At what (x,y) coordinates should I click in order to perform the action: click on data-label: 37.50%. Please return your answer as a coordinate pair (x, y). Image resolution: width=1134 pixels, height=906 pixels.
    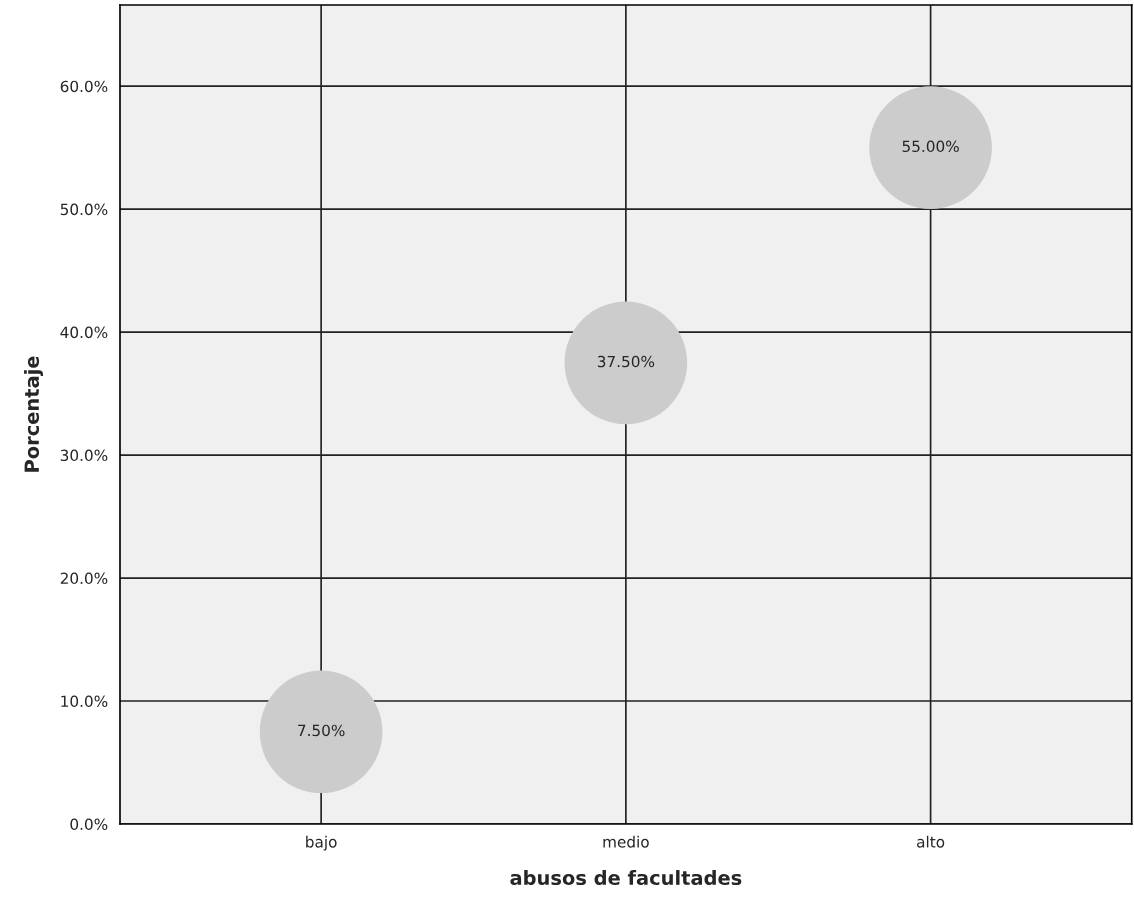
    Looking at the image, I should click on (626, 361).